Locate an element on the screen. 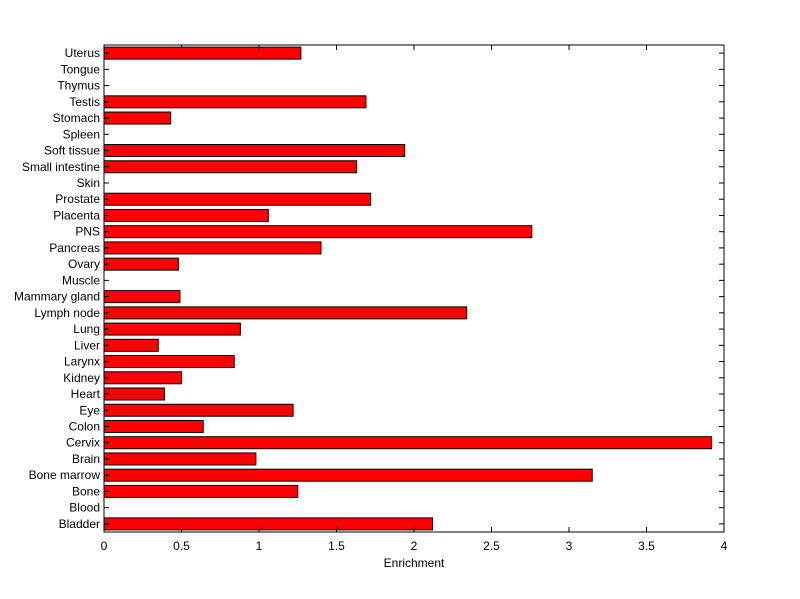  y-tick-label: Testis is located at coordinates (84, 102).